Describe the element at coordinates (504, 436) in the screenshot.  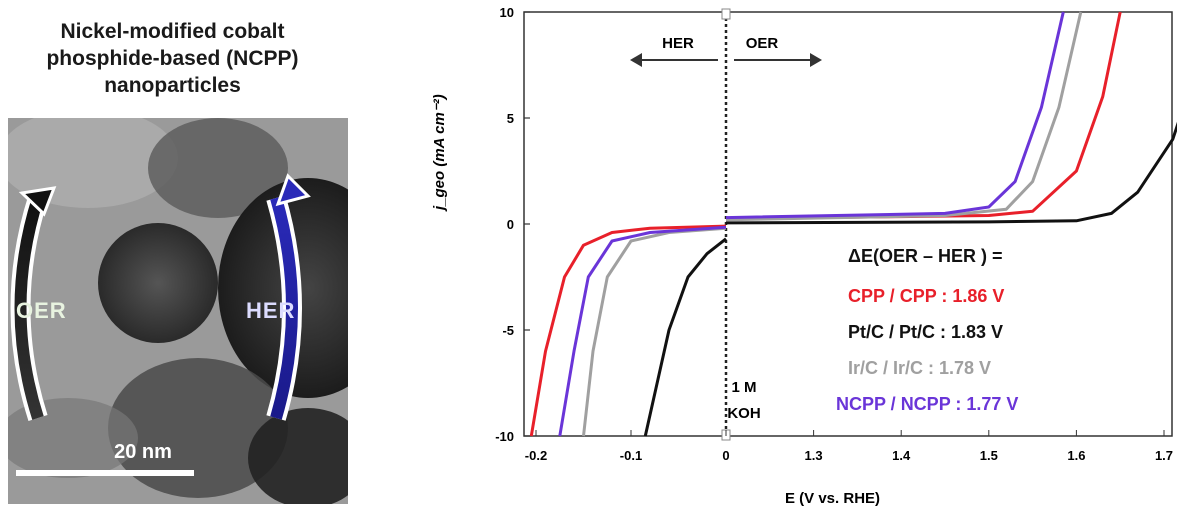
I see `y-tick-label: -10` at that location.